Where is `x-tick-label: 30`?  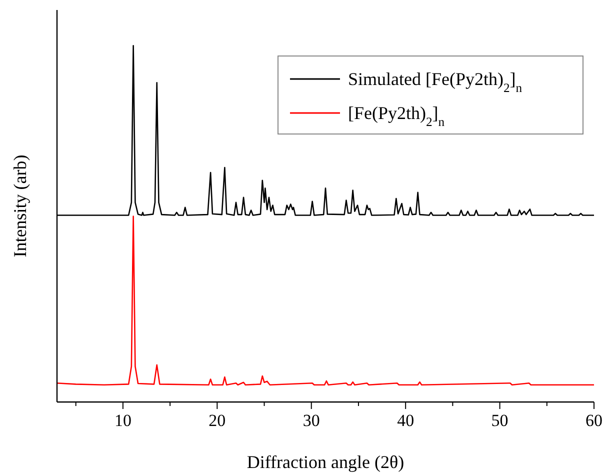
x-tick-label: 30 is located at coordinates (311, 420).